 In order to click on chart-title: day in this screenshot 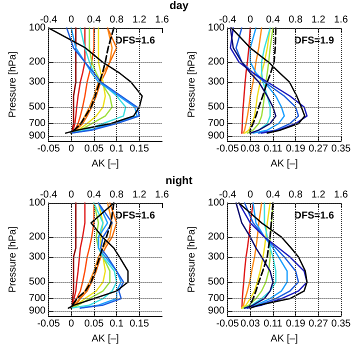, I will do `click(179, 6)`.